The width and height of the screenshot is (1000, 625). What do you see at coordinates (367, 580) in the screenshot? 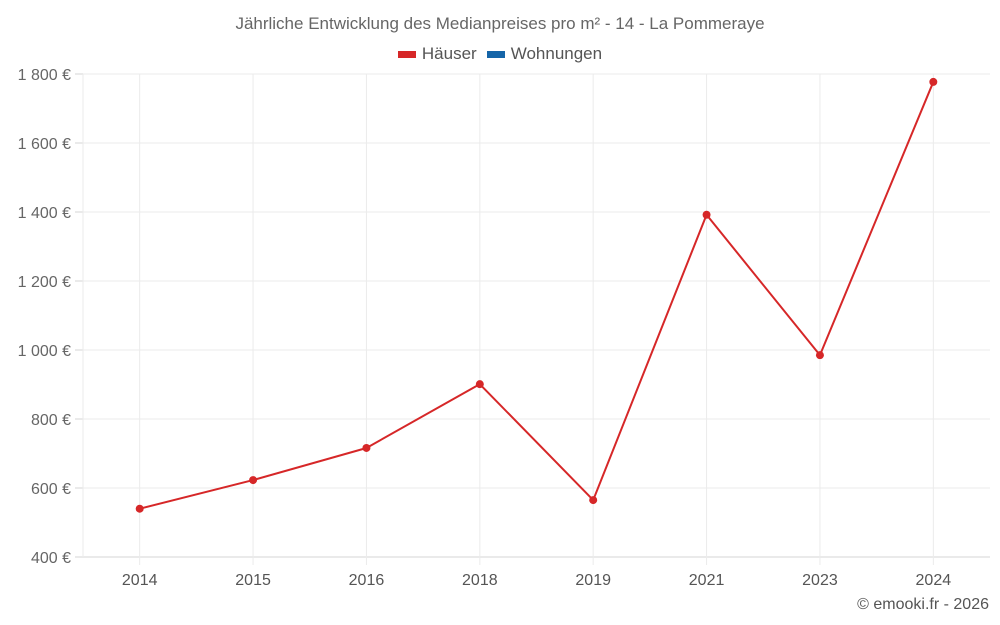
I see `x-tick-label: 2016` at bounding box center [367, 580].